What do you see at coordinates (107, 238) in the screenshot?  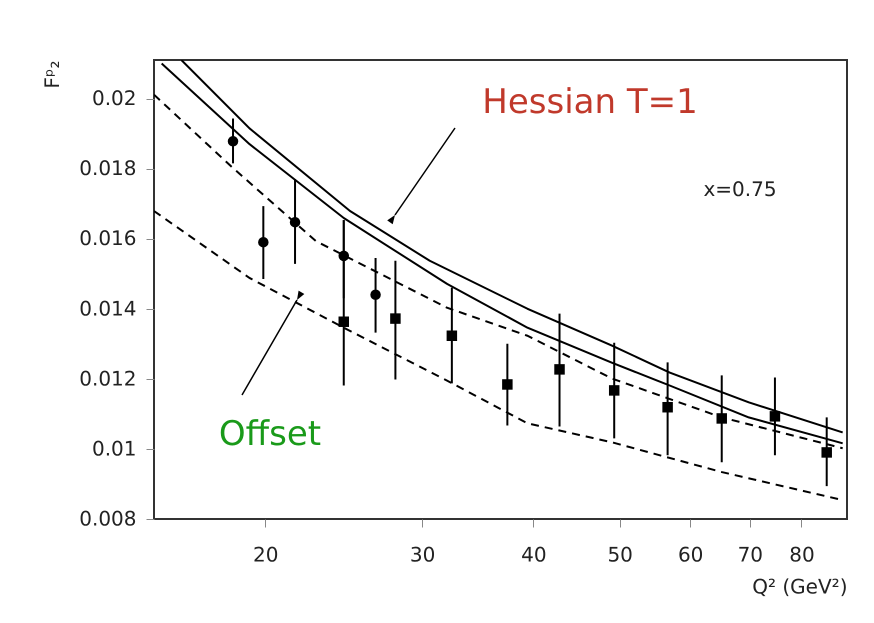 I see `y-tick-label: 0.016` at bounding box center [107, 238].